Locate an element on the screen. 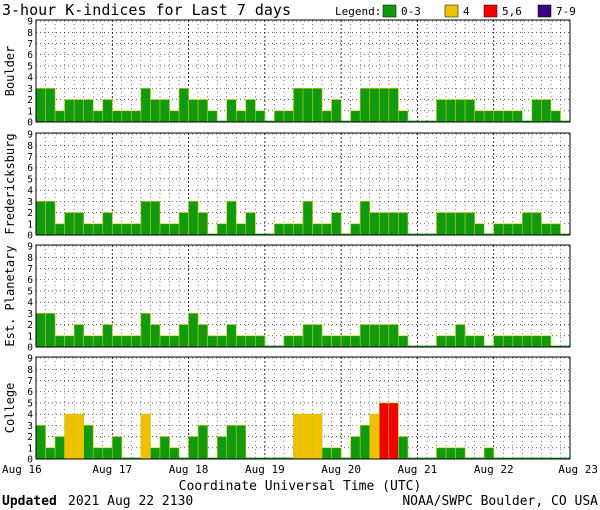 The height and width of the screenshot is (510, 600). y-tick-label: 7 is located at coordinates (30, 157).